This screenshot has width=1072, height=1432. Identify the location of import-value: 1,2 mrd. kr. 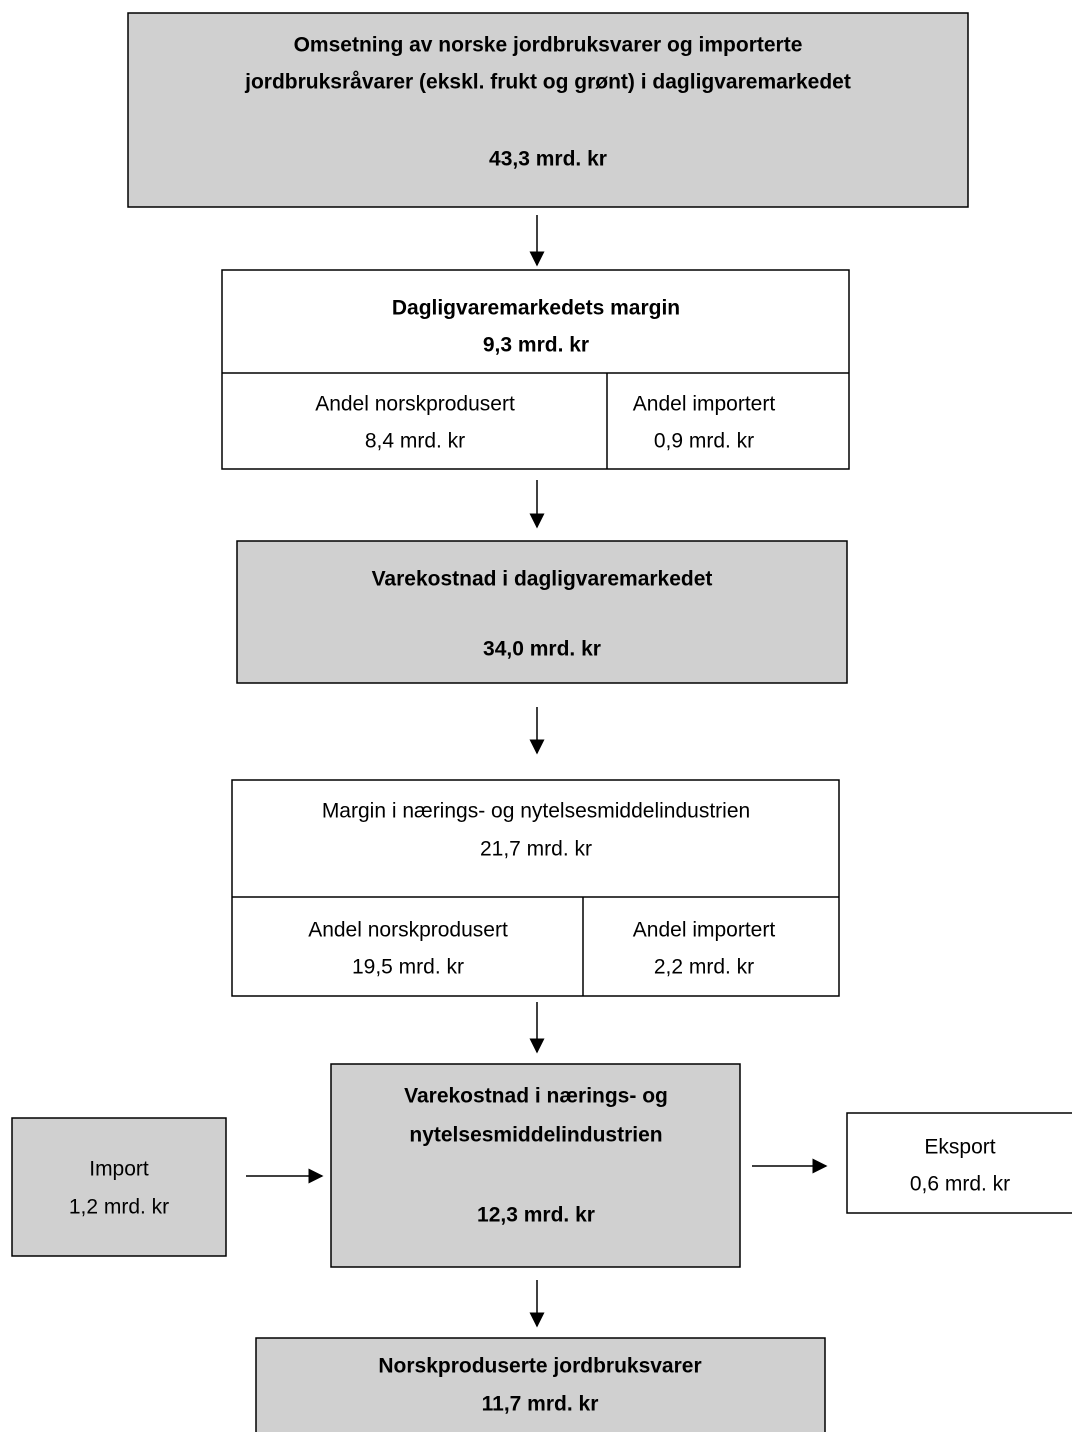
(119, 1207).